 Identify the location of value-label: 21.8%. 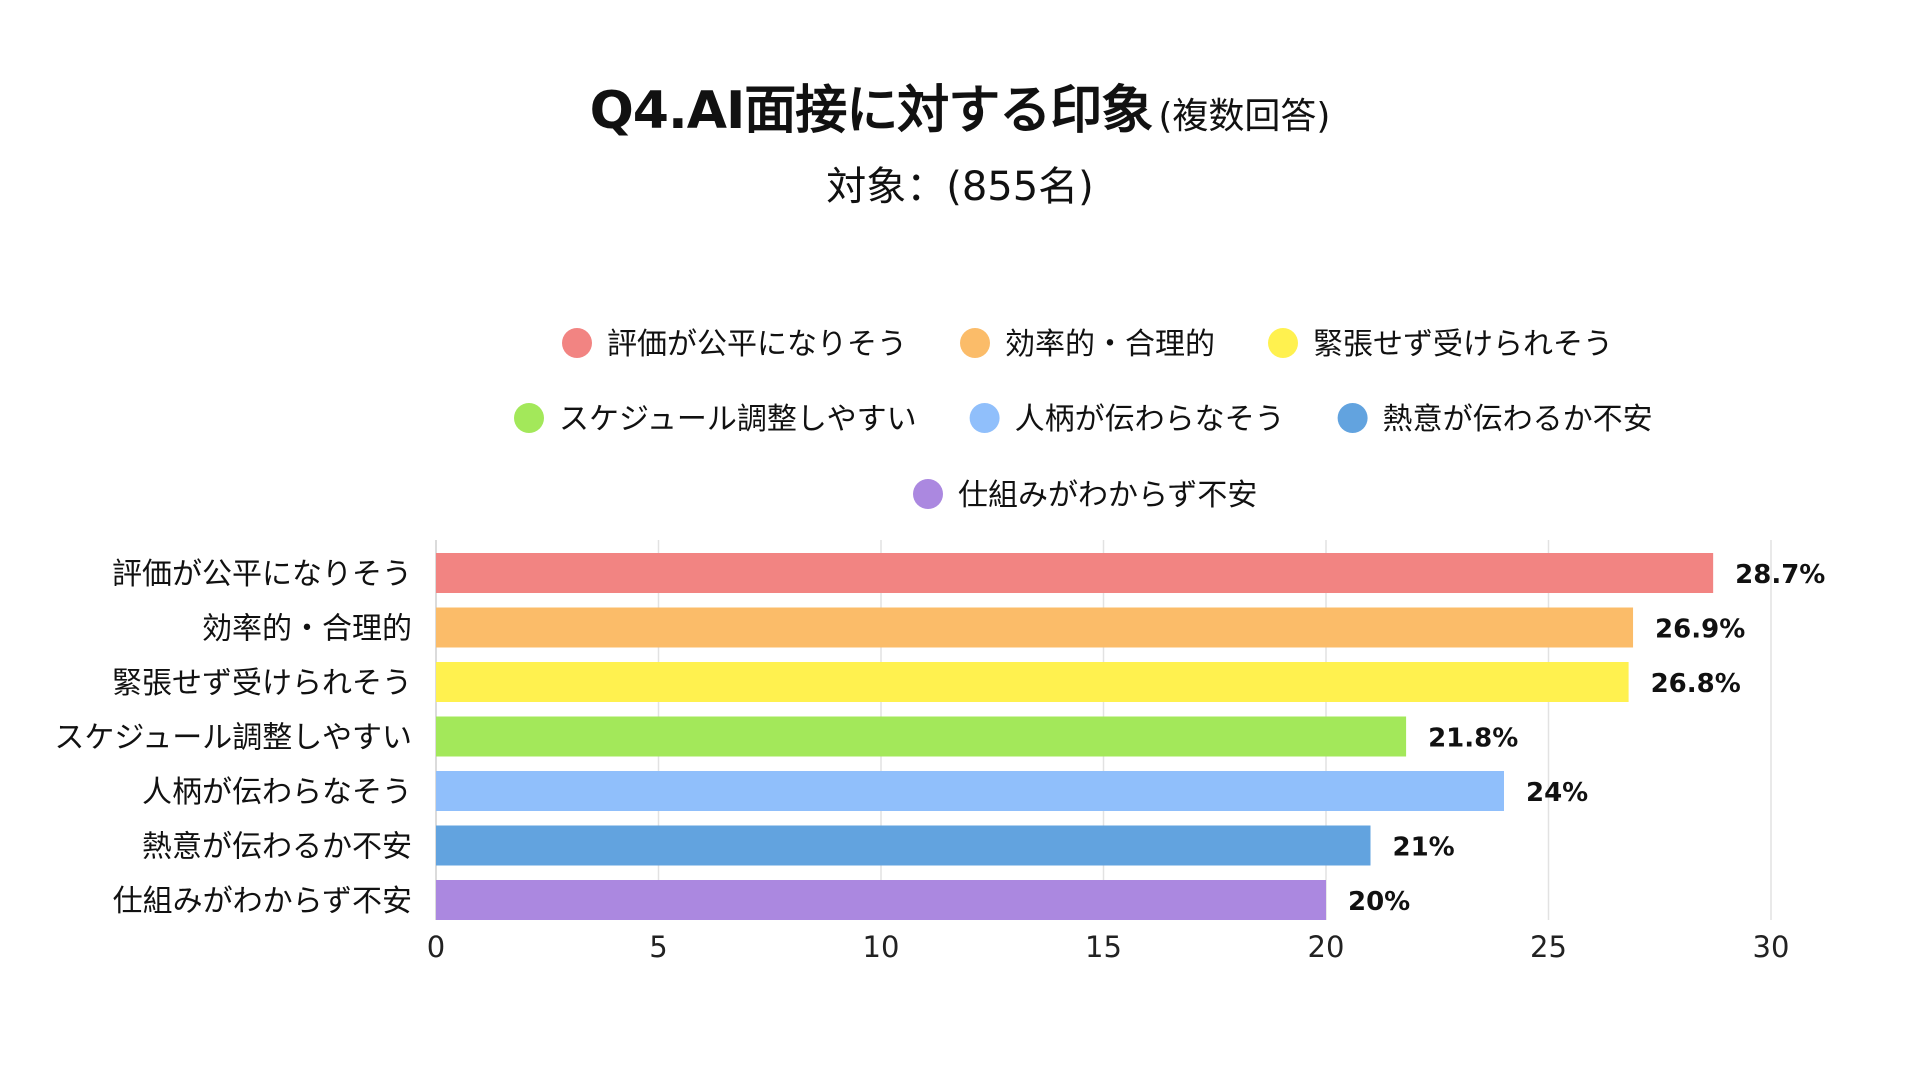
(1473, 739).